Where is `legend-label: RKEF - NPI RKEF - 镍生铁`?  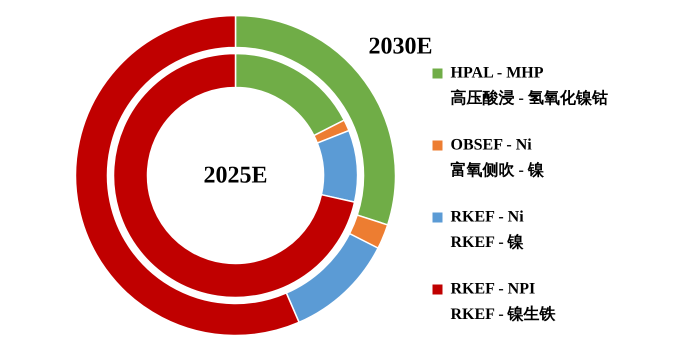 legend-label: RKEF - NPI RKEF - 镍生铁 is located at coordinates (503, 301).